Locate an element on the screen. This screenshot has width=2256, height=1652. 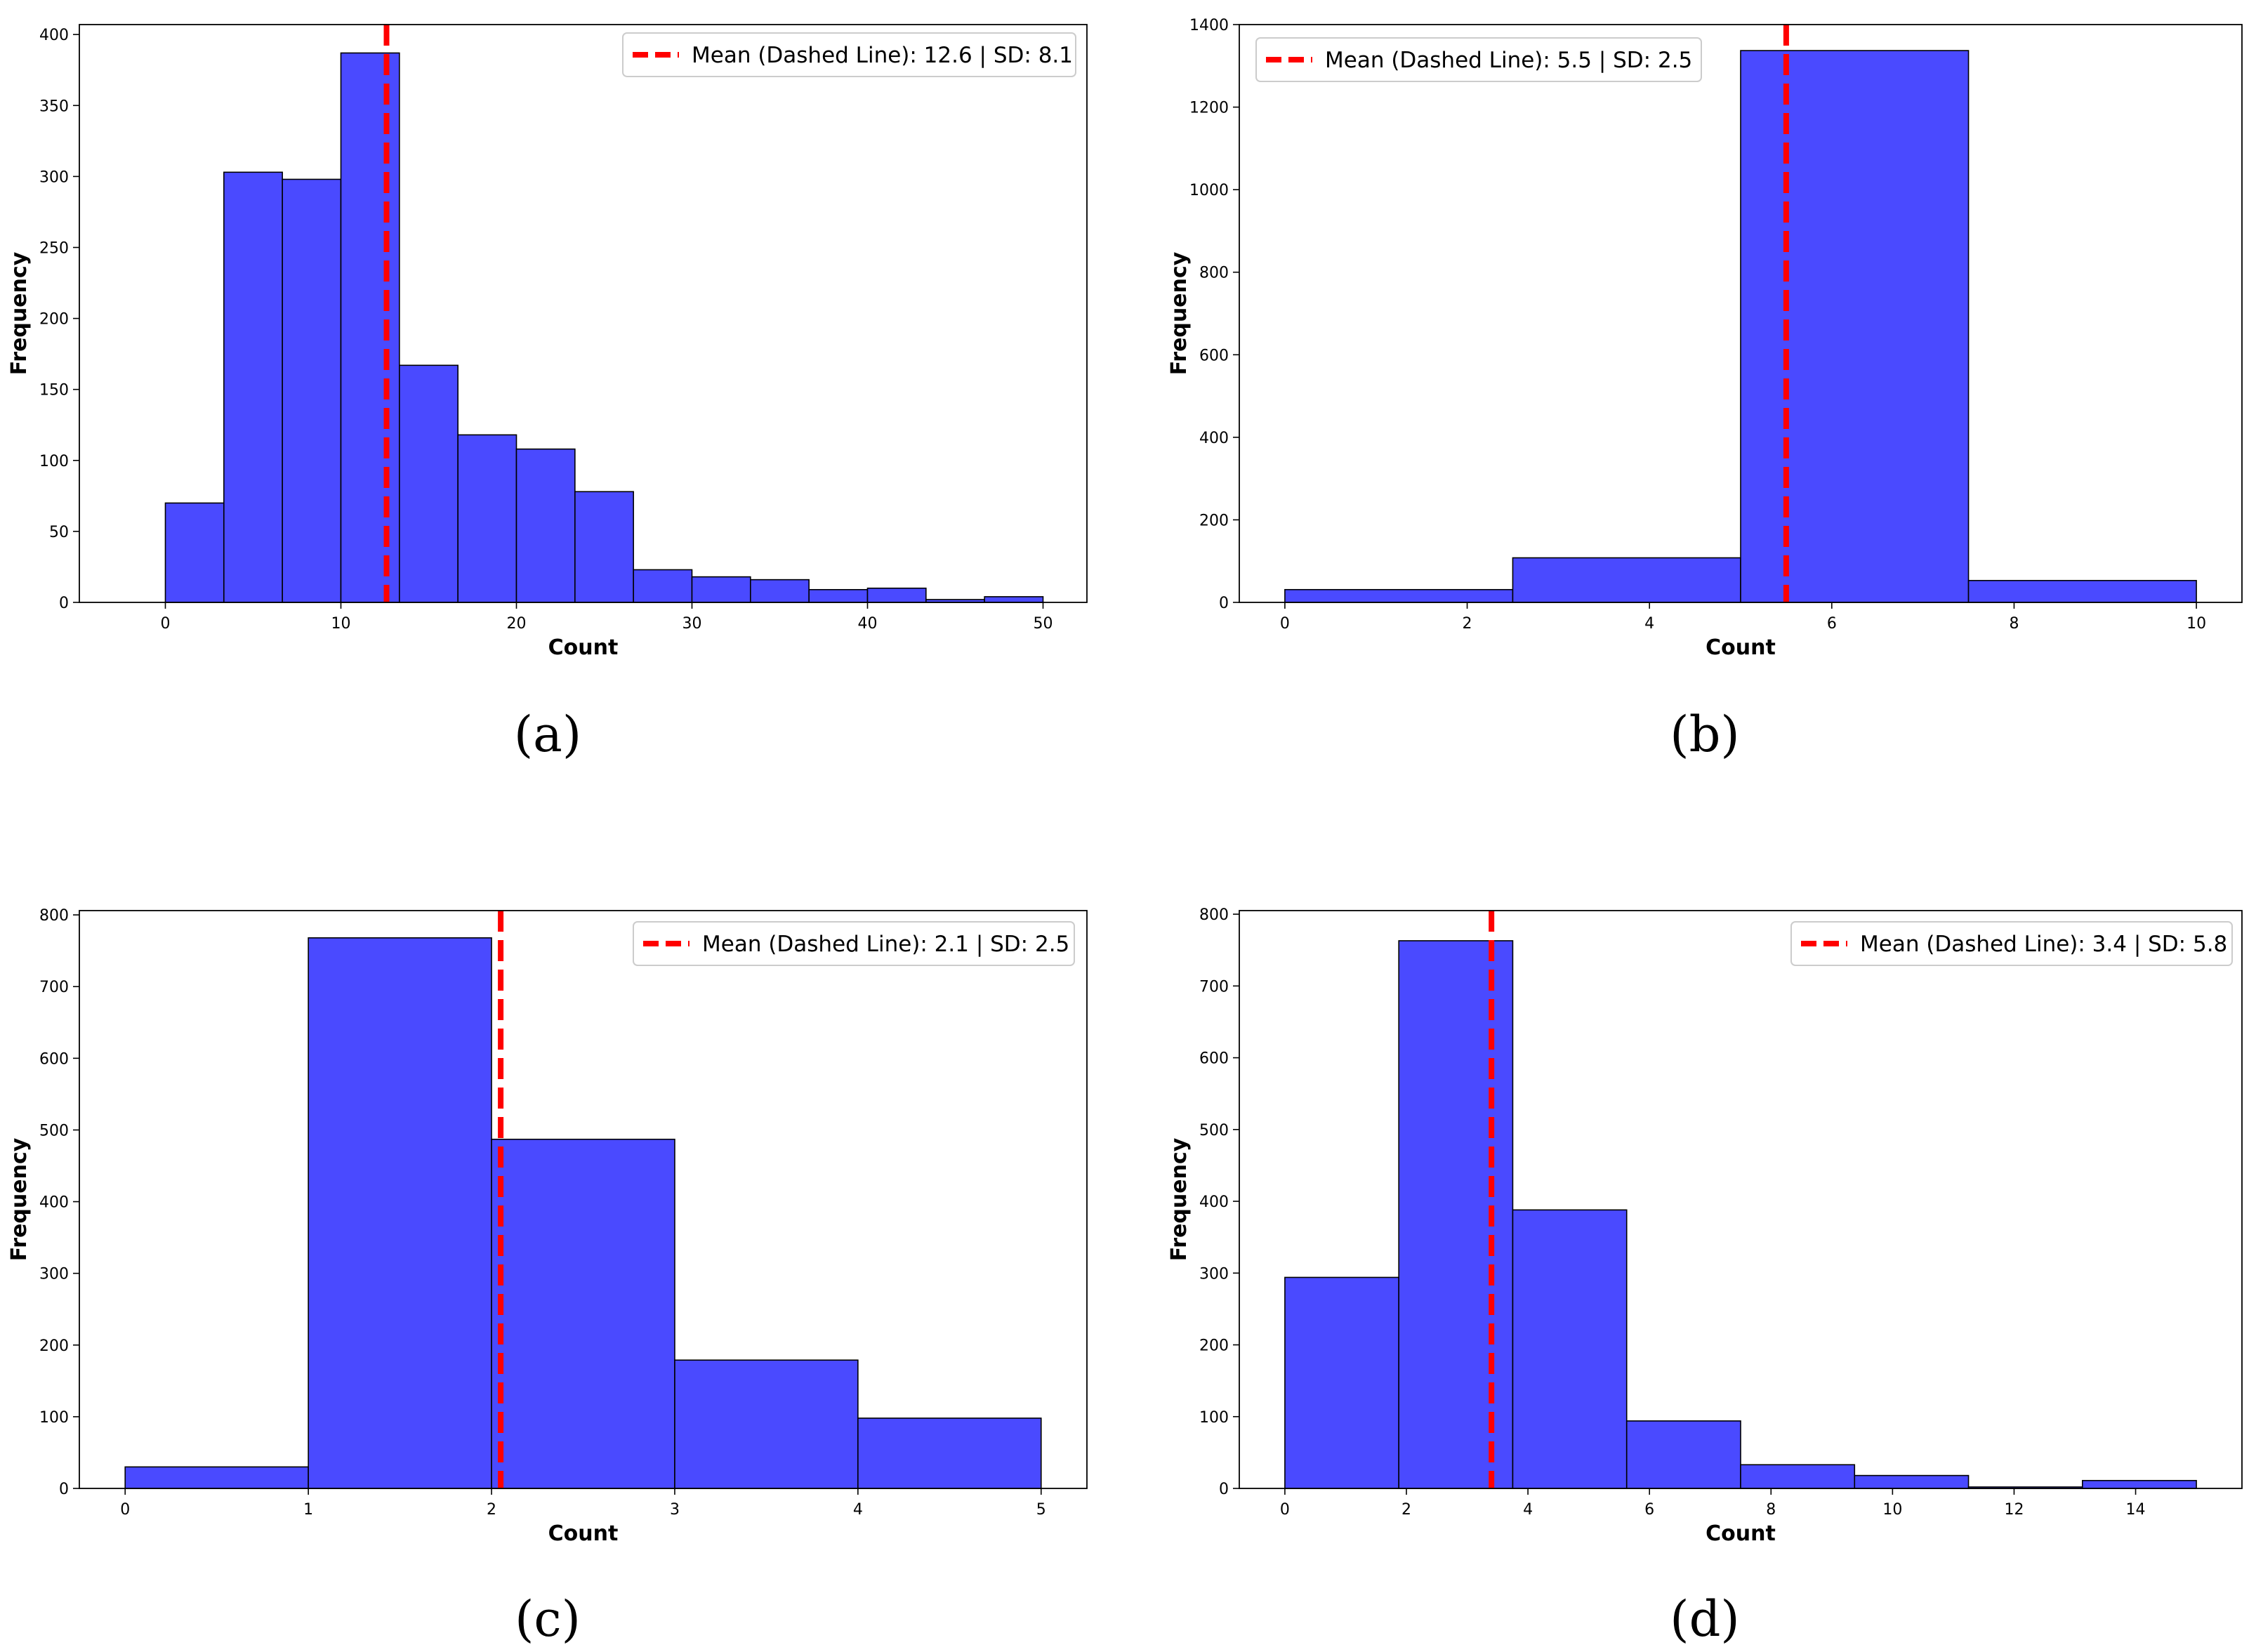
x-tick-label: 5 is located at coordinates (1041, 1510).